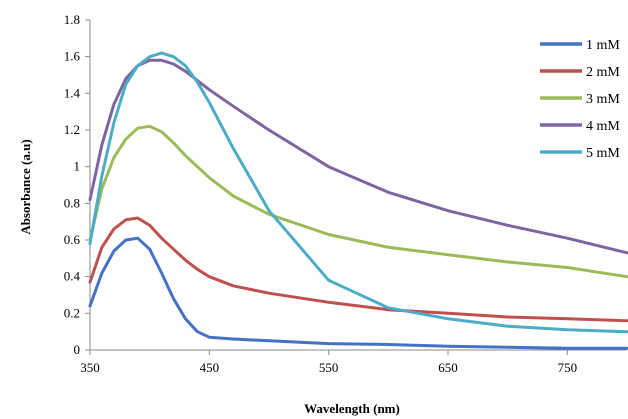  What do you see at coordinates (568, 367) in the screenshot?
I see `x-tick-label: 750` at bounding box center [568, 367].